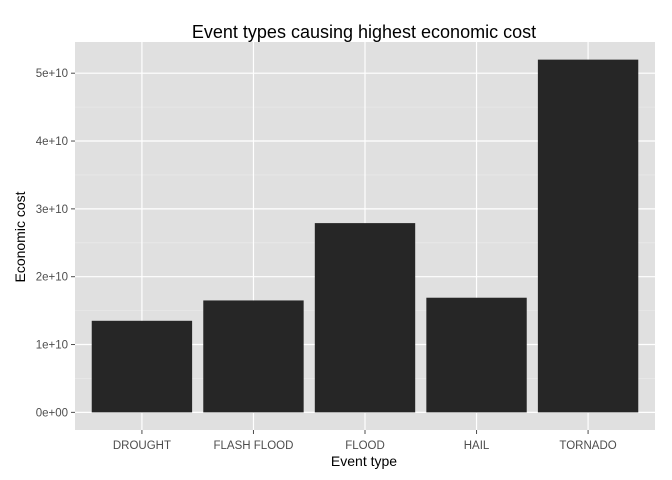  What do you see at coordinates (20, 236) in the screenshot?
I see `y-axis-title: Economic cost` at bounding box center [20, 236].